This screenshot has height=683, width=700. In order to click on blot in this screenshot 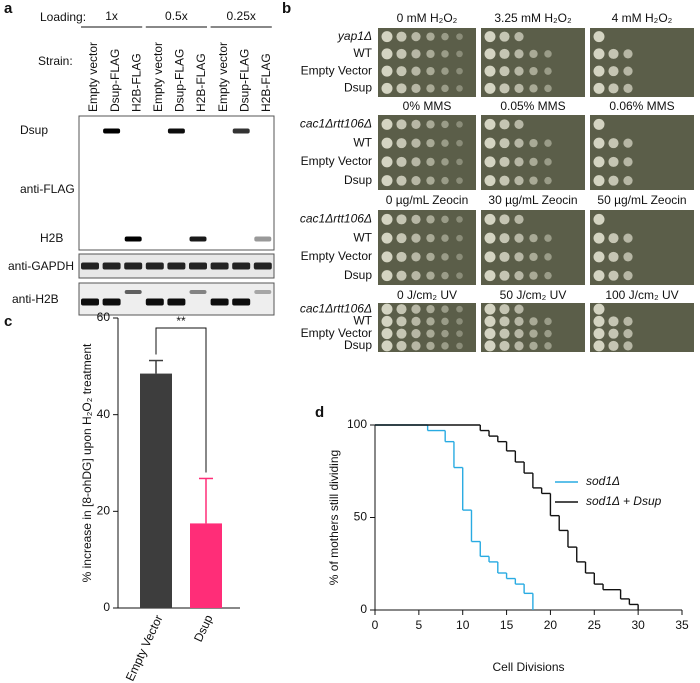, I will do `click(176, 183)`.